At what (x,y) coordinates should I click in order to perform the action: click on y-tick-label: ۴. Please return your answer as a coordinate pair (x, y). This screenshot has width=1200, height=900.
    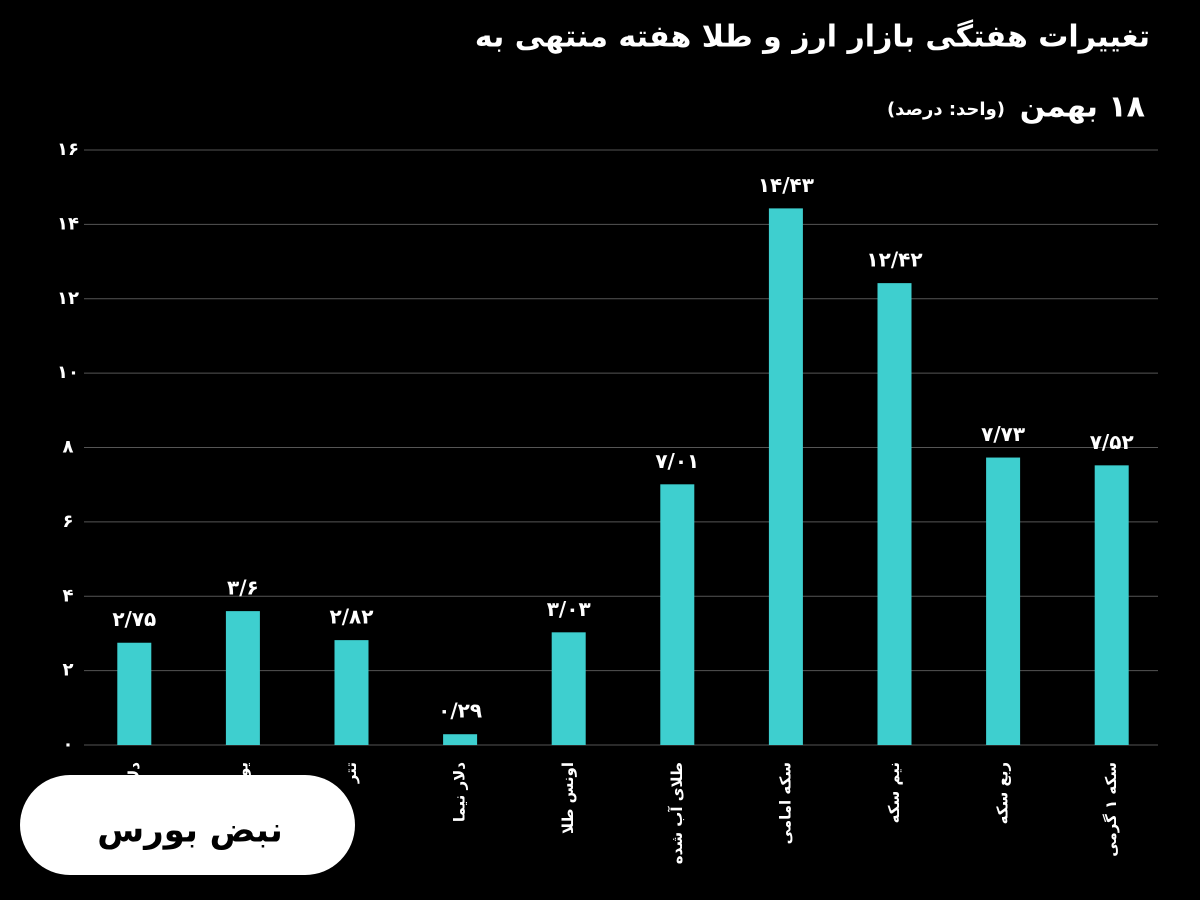
    Looking at the image, I should click on (68, 595).